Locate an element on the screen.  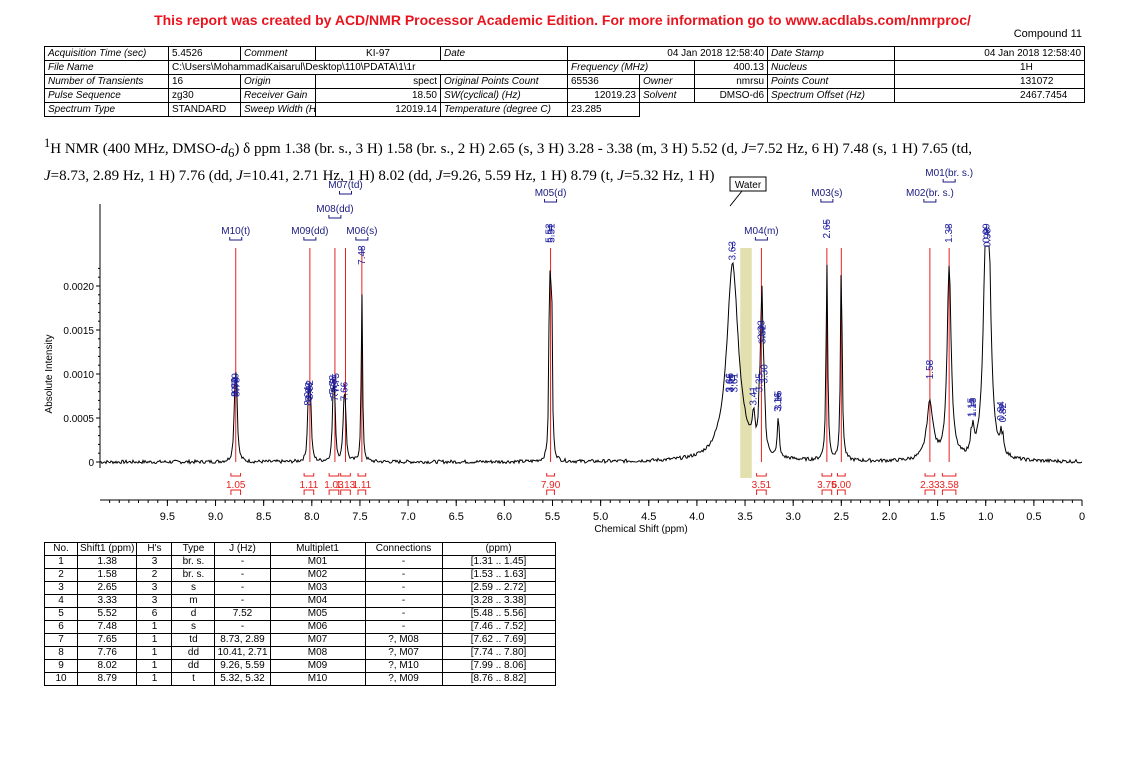
peak-label: 7.76 is located at coordinates (335, 391).